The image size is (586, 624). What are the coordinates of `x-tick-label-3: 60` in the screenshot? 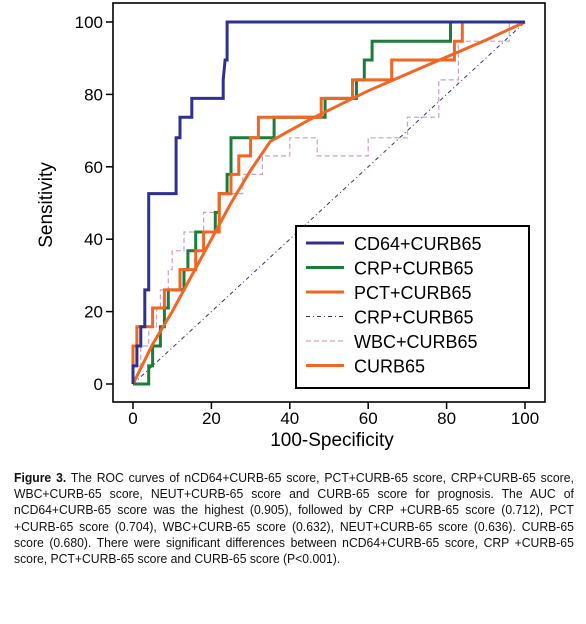 It's located at (368, 418).